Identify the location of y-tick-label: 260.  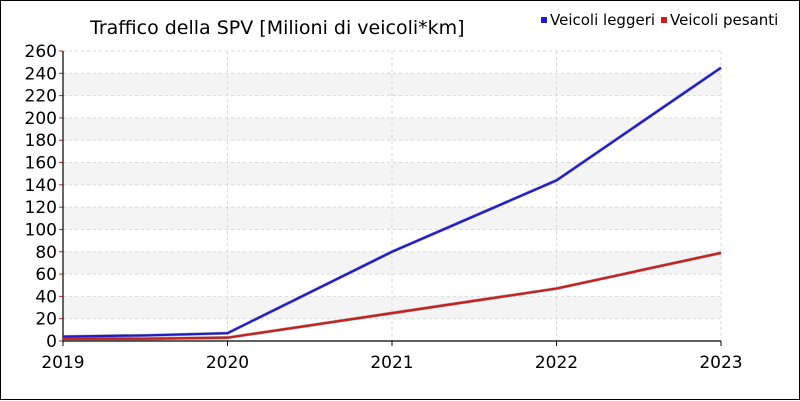
(41, 52).